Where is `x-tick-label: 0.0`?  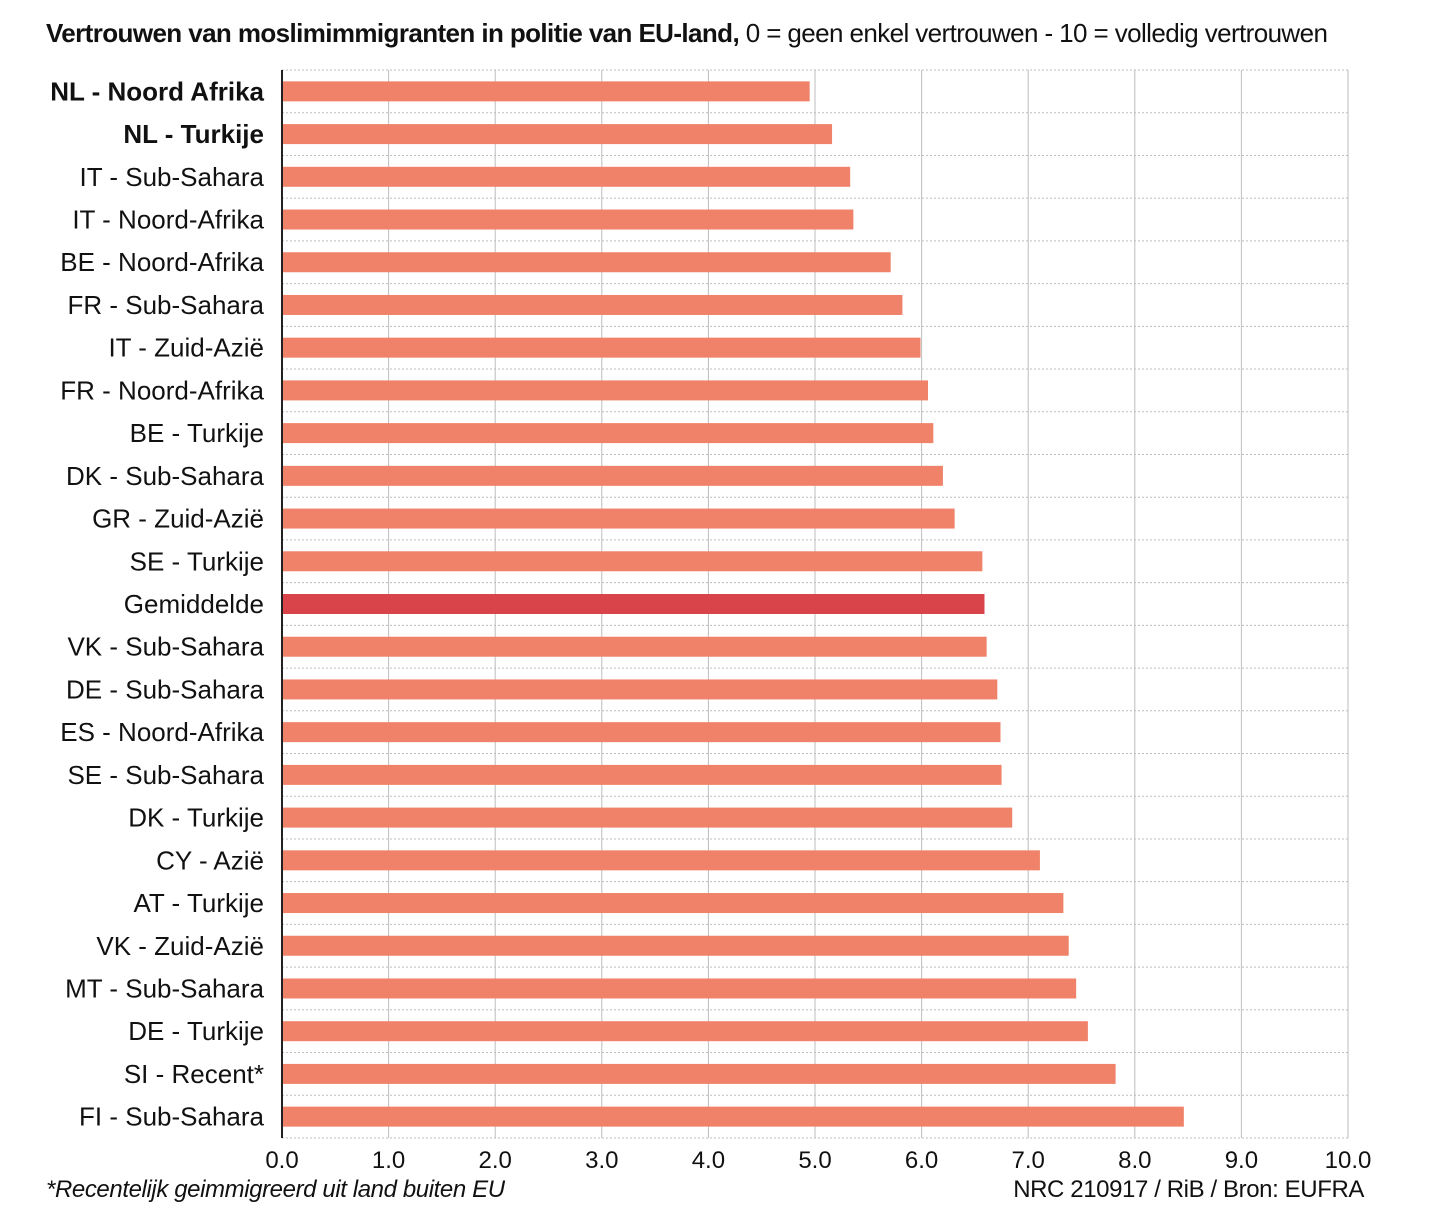 x-tick-label: 0.0 is located at coordinates (281, 1160).